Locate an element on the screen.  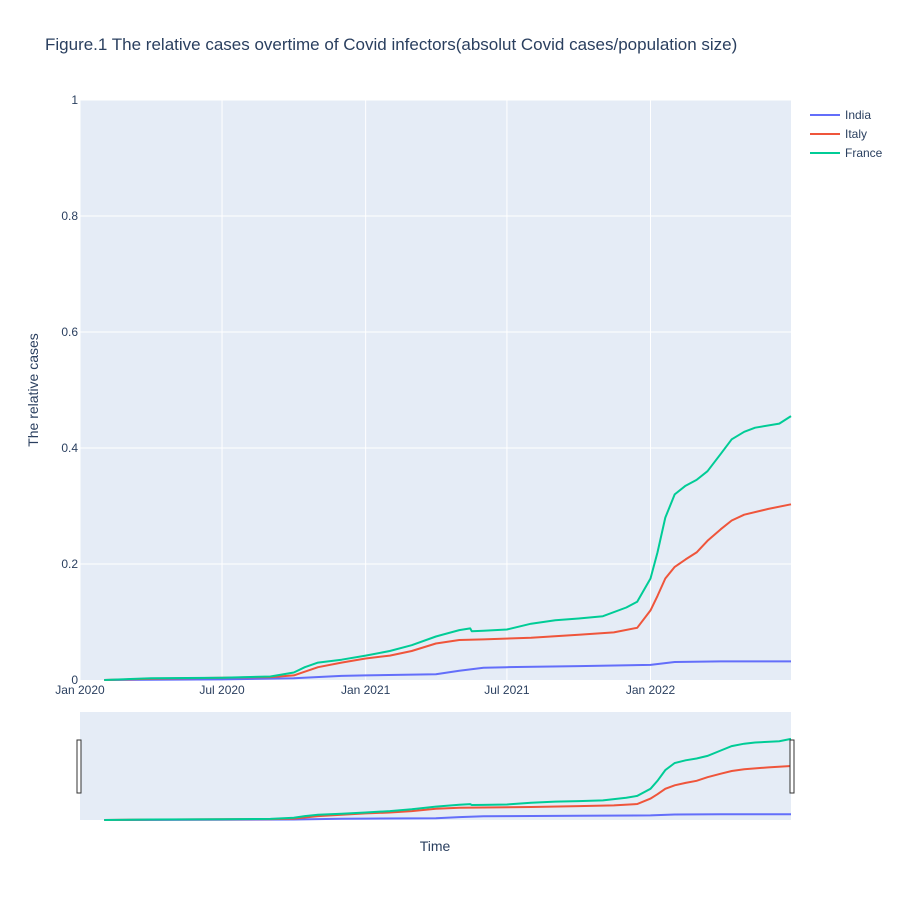
y-tick-label: 0.6 is located at coordinates (69, 332).